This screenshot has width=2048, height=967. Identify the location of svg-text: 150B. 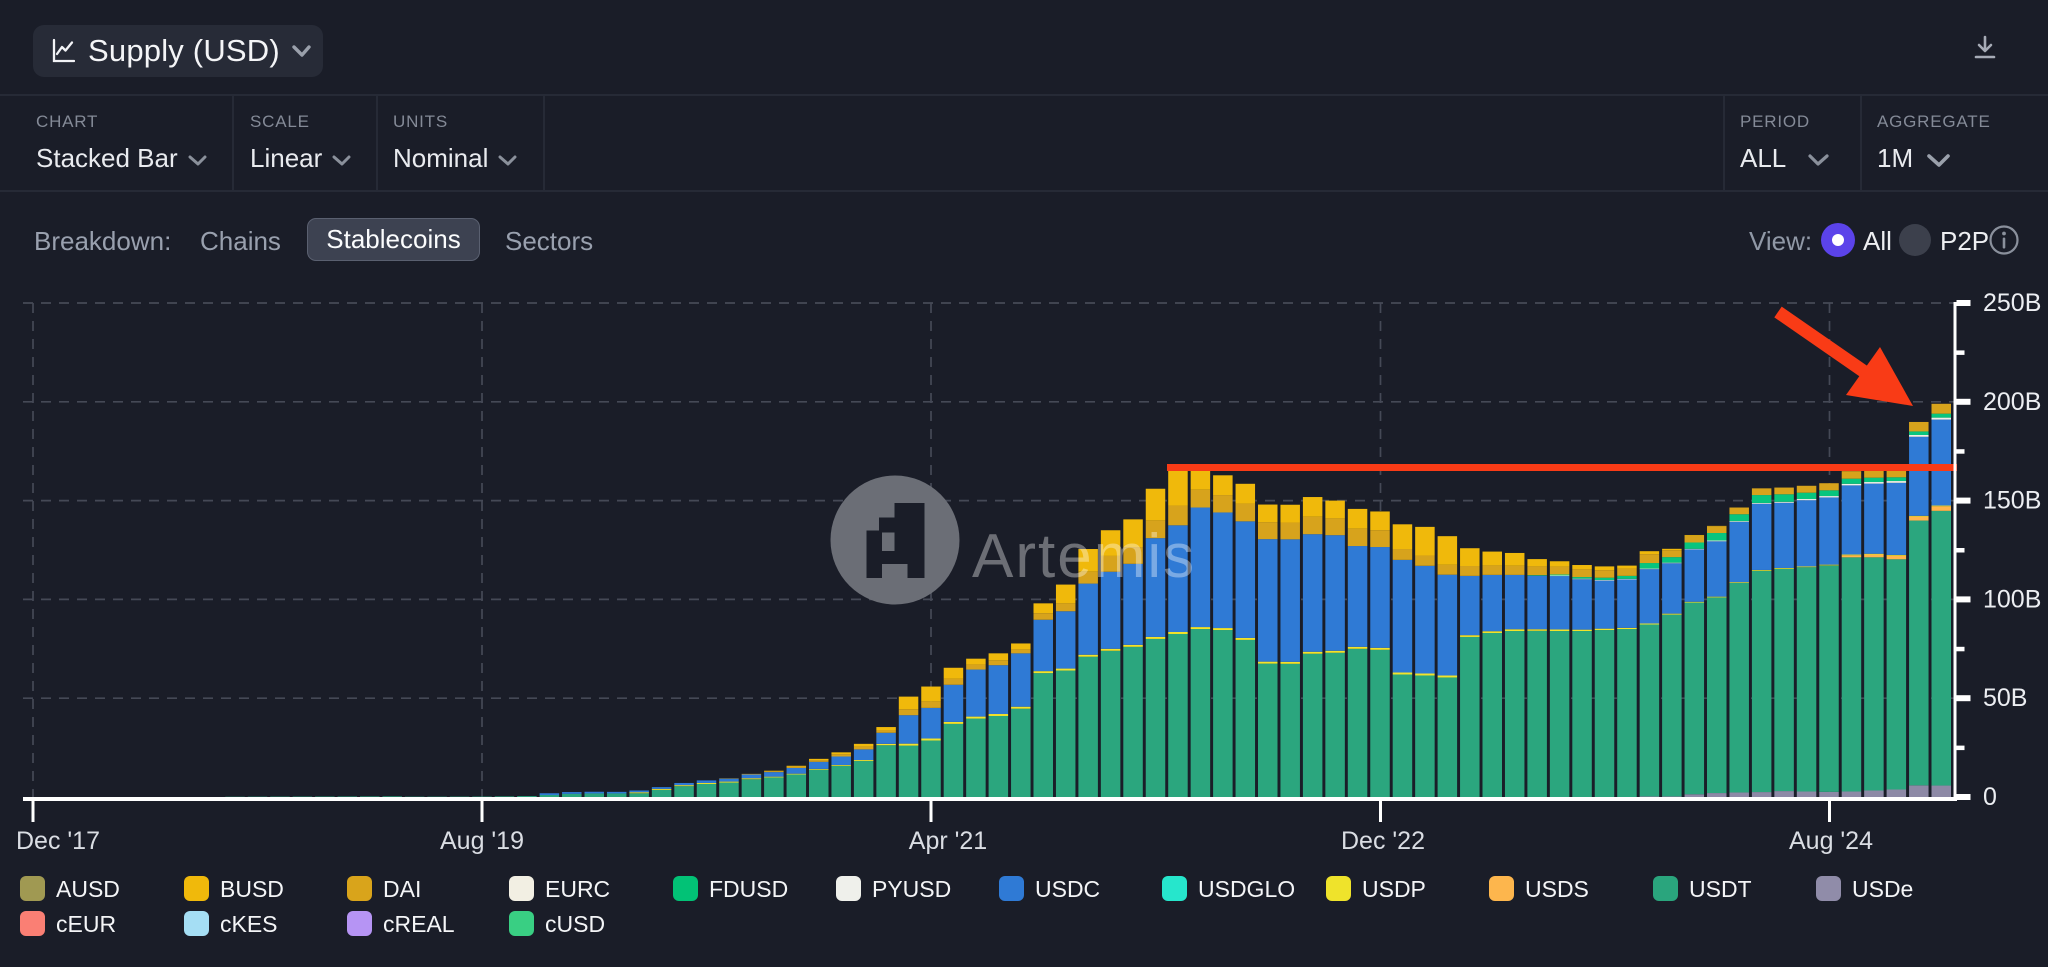
(2012, 501).